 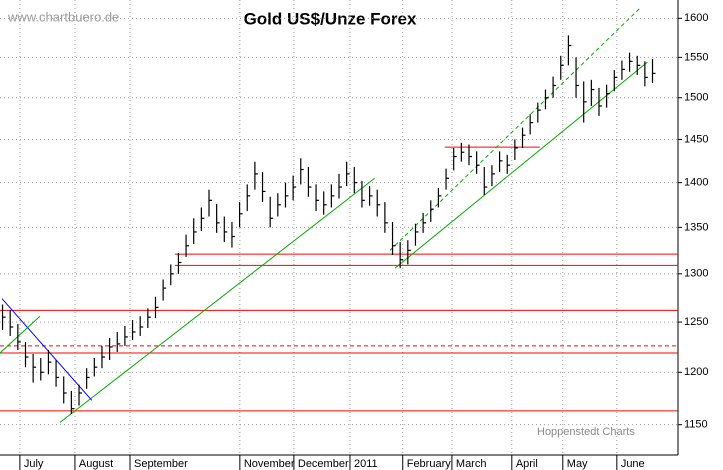 What do you see at coordinates (696, 18) in the screenshot?
I see `y-tick-label: 1600` at bounding box center [696, 18].